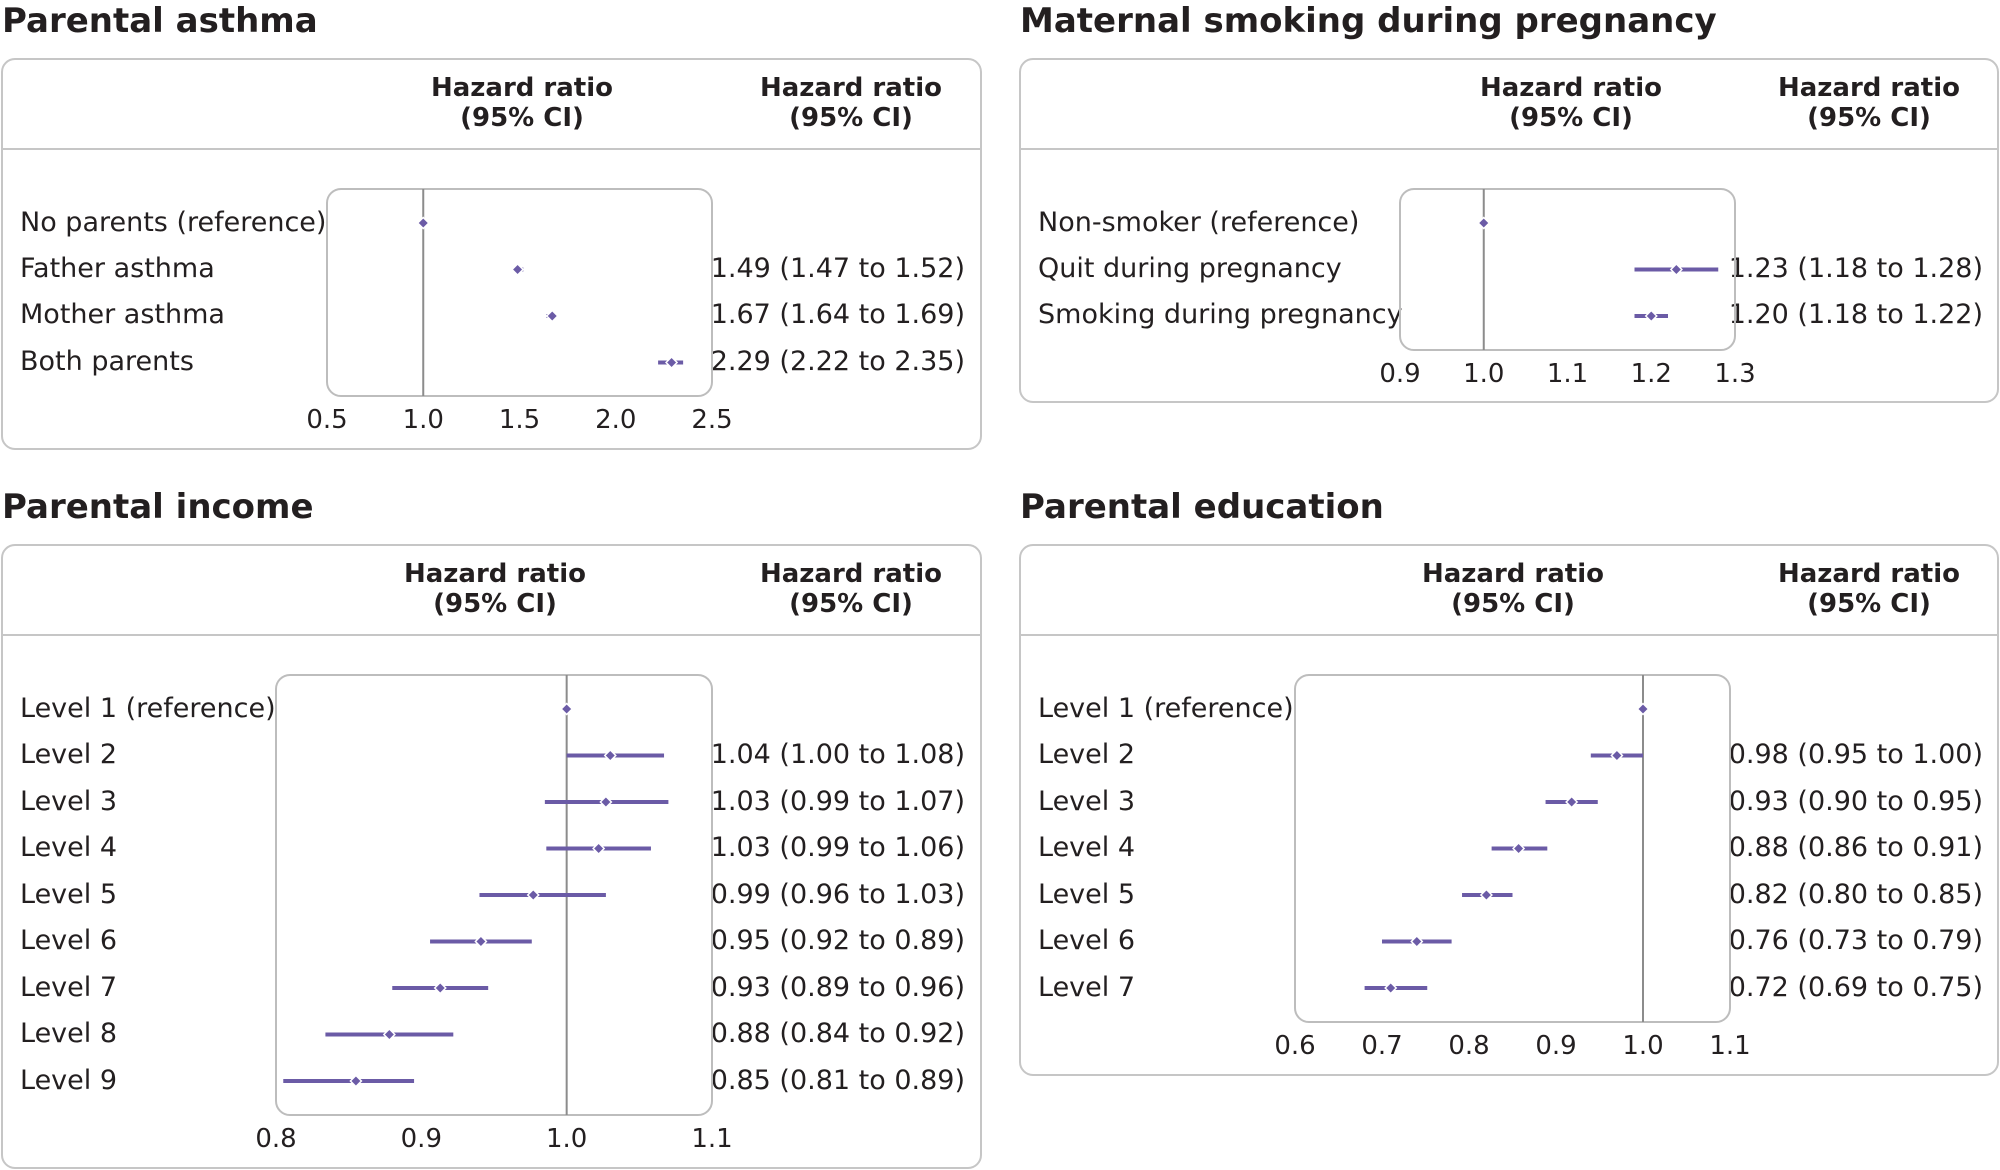 The height and width of the screenshot is (1170, 2000). What do you see at coordinates (837, 361) in the screenshot?
I see `ci-value: 2.29 (2.22 to 2.35)` at bounding box center [837, 361].